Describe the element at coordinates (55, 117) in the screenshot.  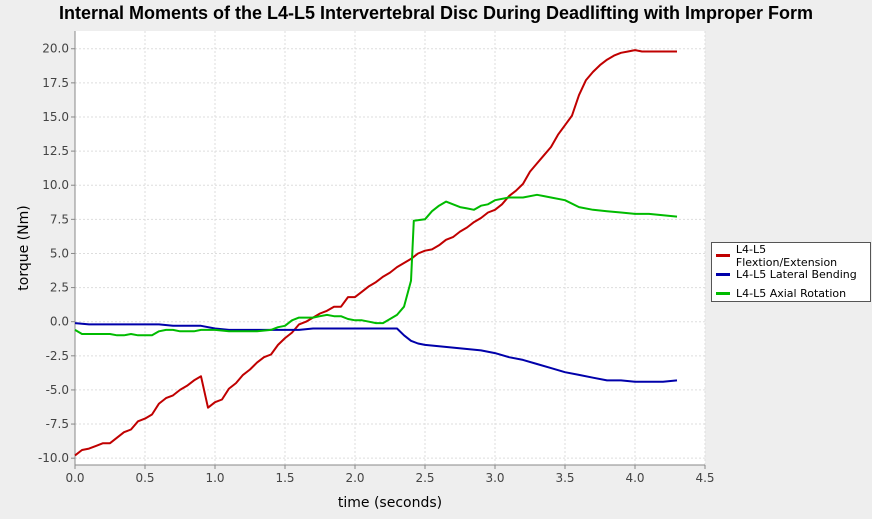
I see `y-tick-label: 15.0` at that location.